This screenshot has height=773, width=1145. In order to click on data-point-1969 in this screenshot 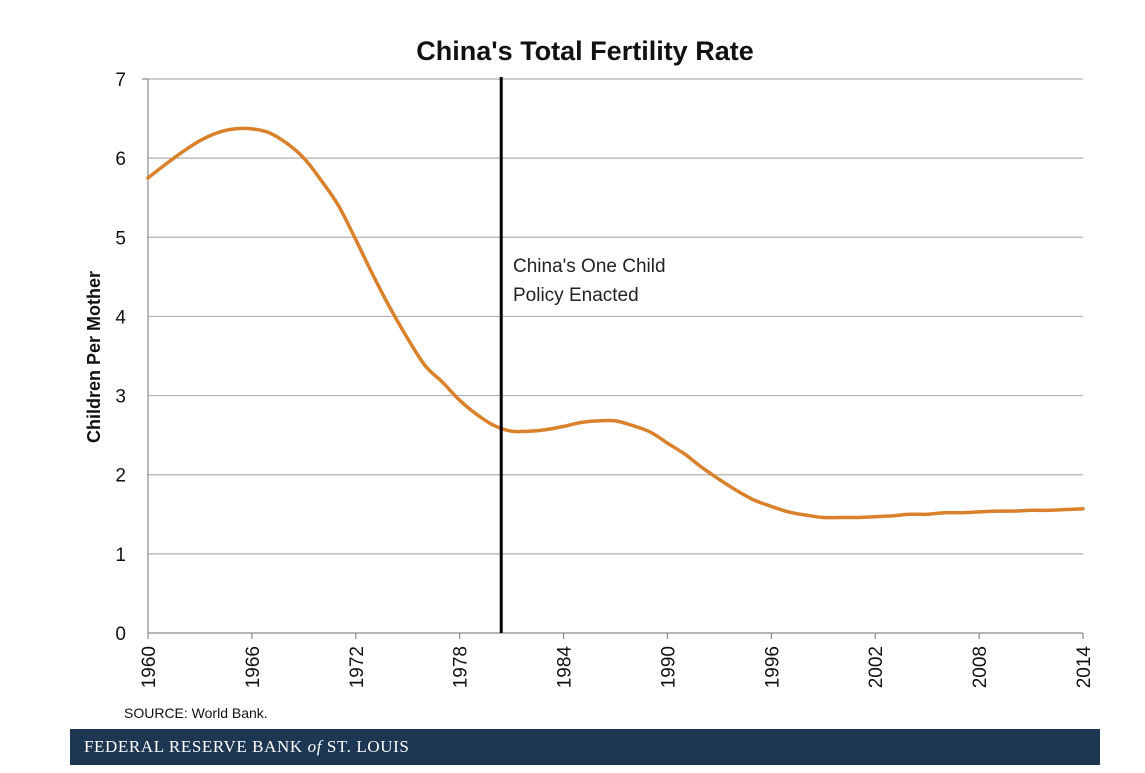, I will do `click(303, 158)`.